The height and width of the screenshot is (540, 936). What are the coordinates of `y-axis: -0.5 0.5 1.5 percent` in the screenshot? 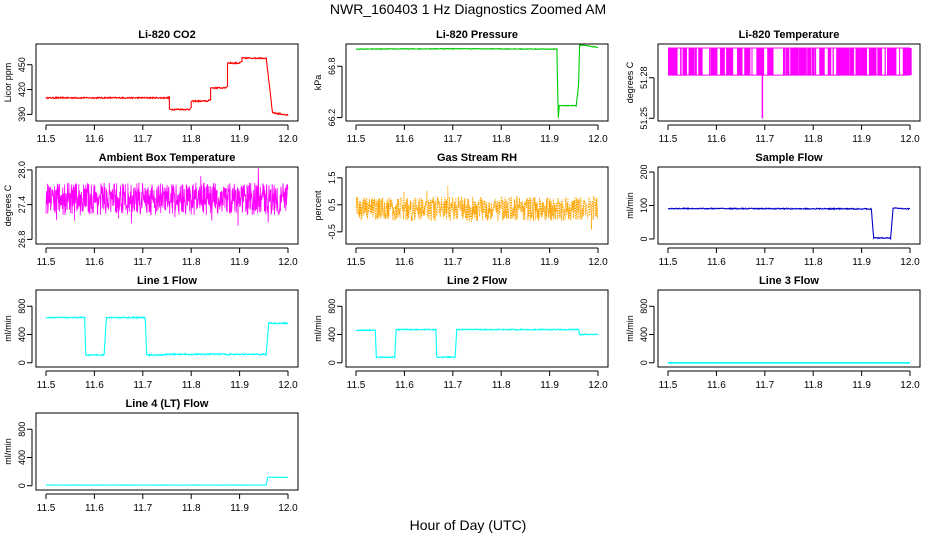 It's located at (328, 206).